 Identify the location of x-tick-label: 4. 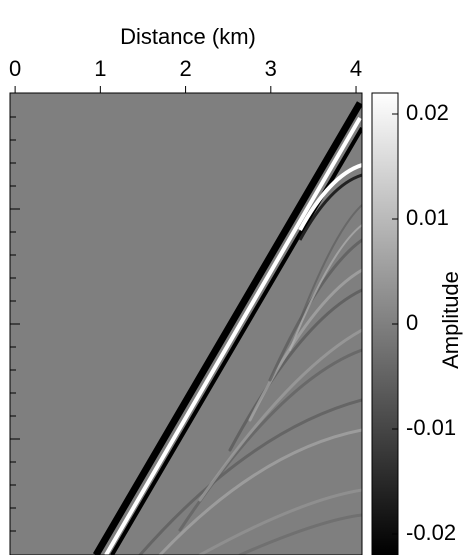
(356, 68).